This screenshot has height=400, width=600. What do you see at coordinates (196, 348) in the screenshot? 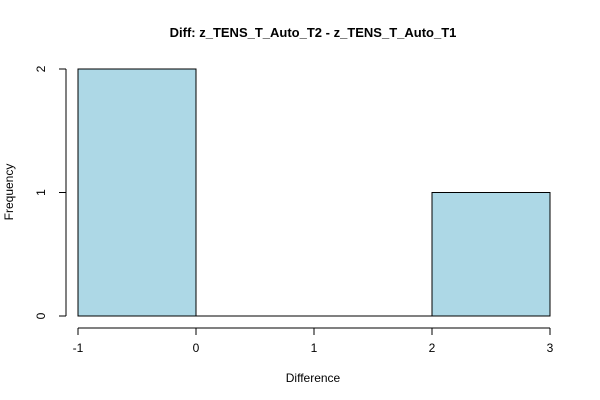
I see `x-tick-label-1: 0` at bounding box center [196, 348].